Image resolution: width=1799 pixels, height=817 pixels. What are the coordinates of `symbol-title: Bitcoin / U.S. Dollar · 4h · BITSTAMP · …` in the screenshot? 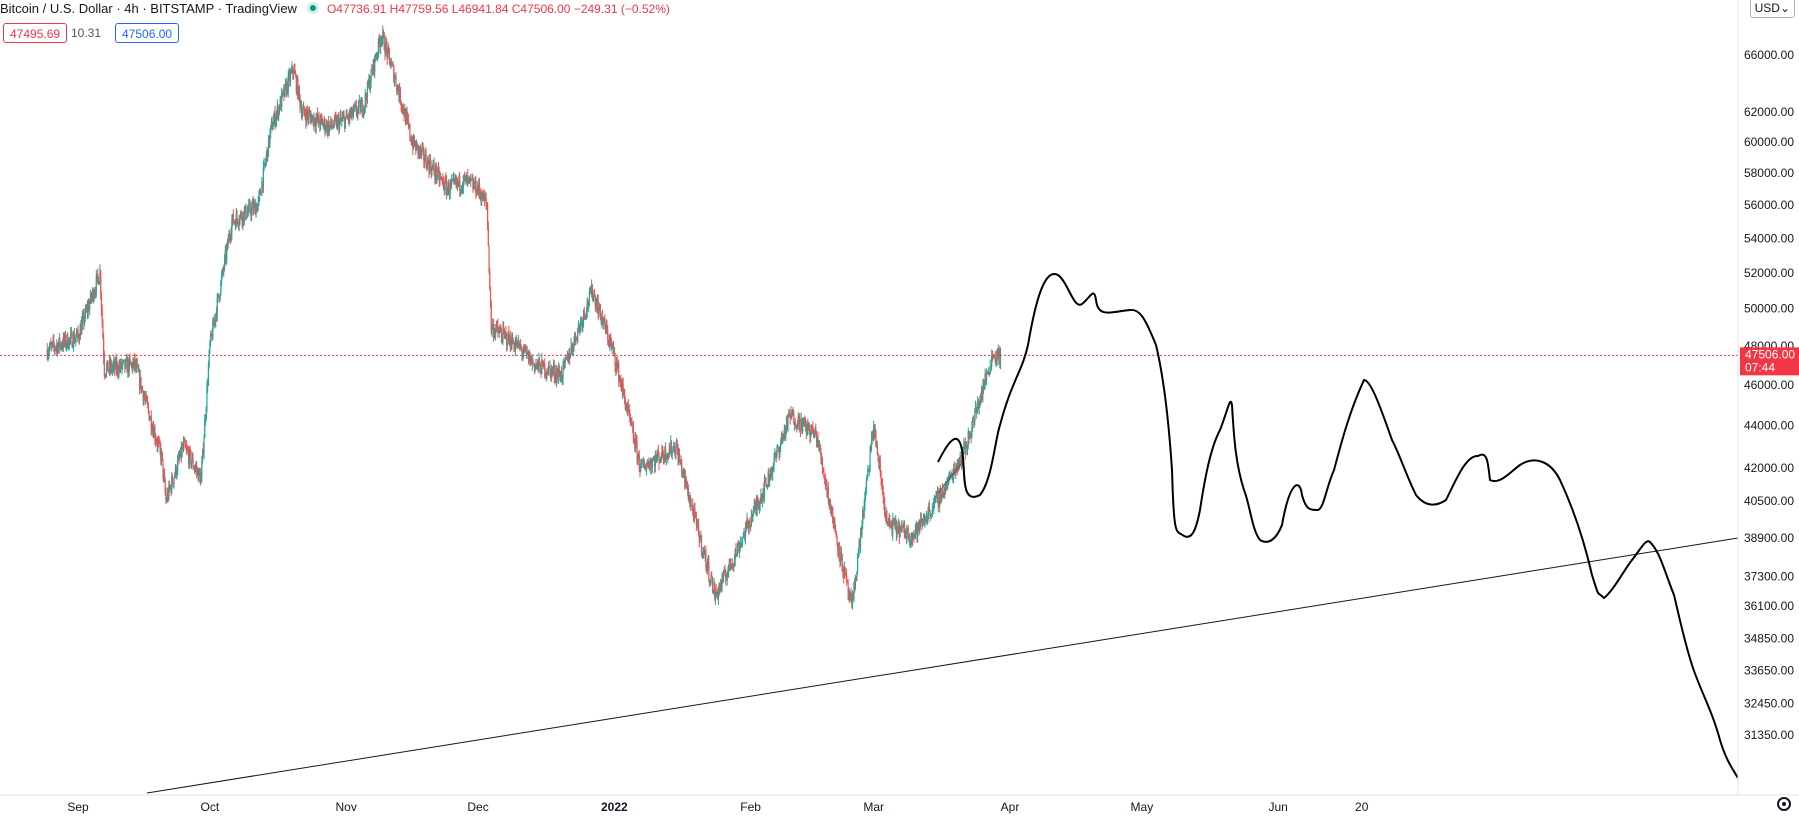 It's located at (148, 8).